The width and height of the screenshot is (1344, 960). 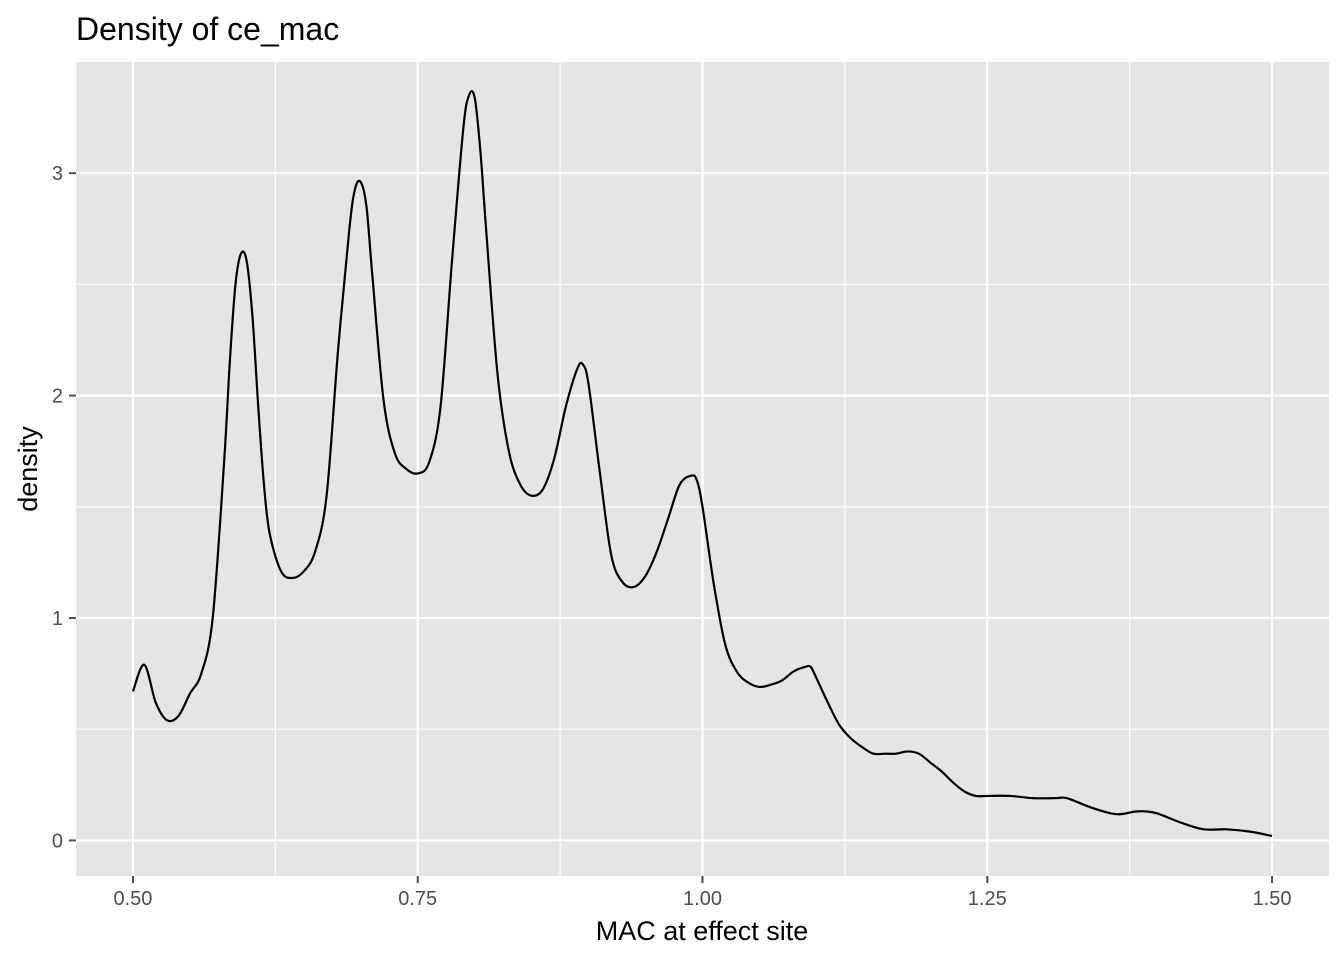 I want to click on chart-title: Density of ce_mac, so click(x=207, y=29).